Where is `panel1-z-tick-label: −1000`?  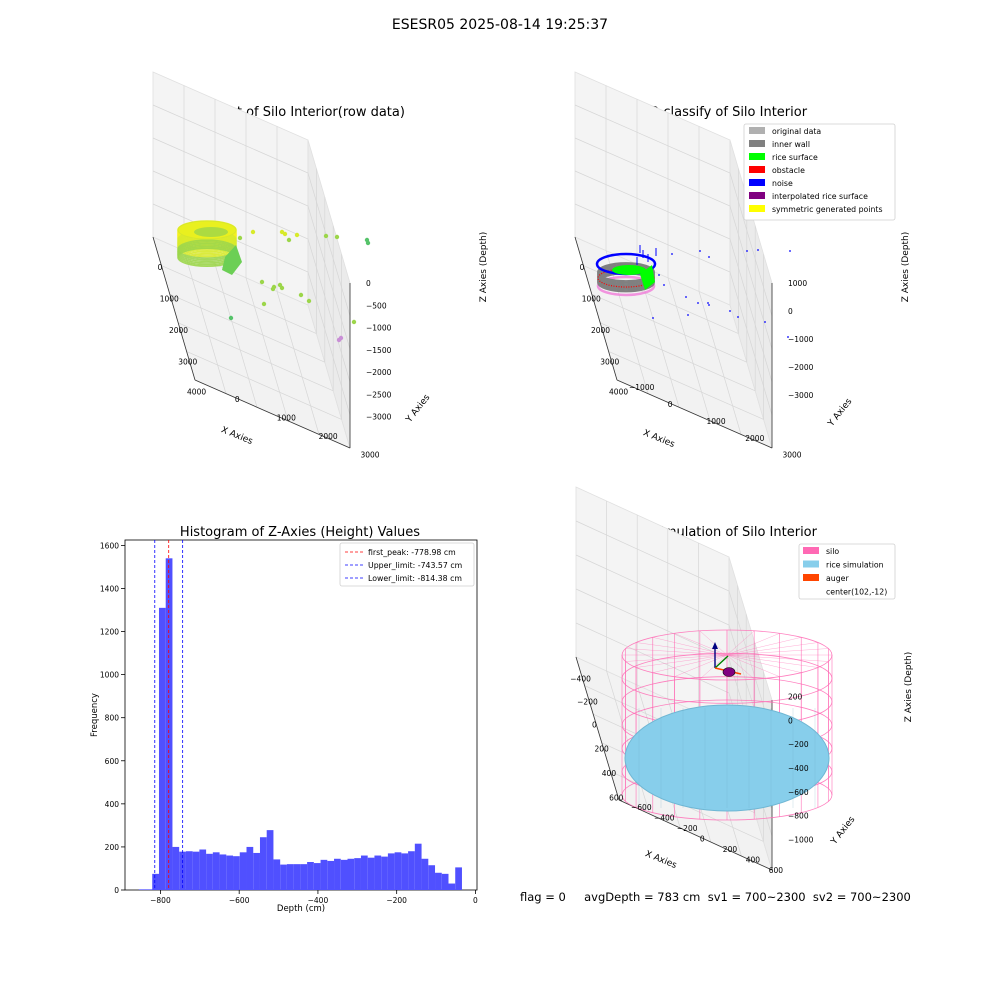
panel1-z-tick-label: −1000 is located at coordinates (379, 328).